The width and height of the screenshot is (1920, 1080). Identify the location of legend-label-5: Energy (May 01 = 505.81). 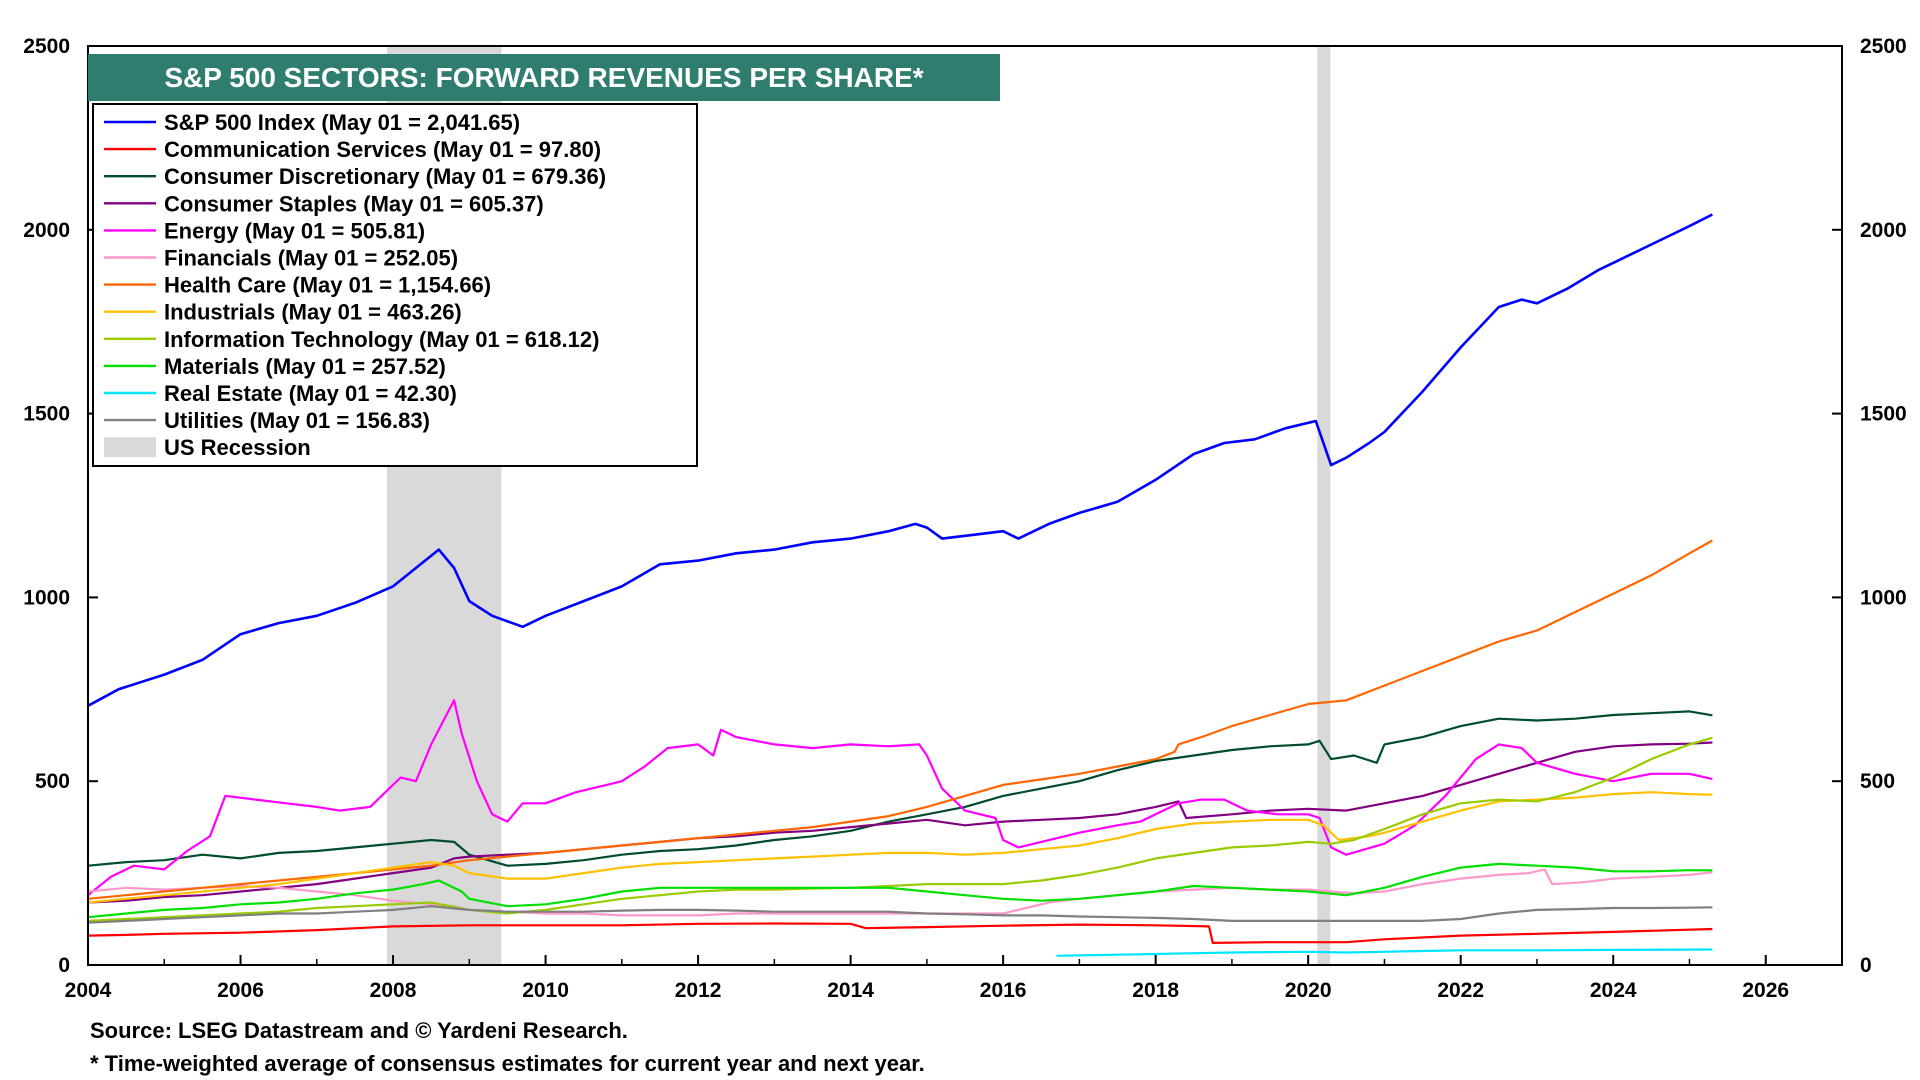
(294, 230).